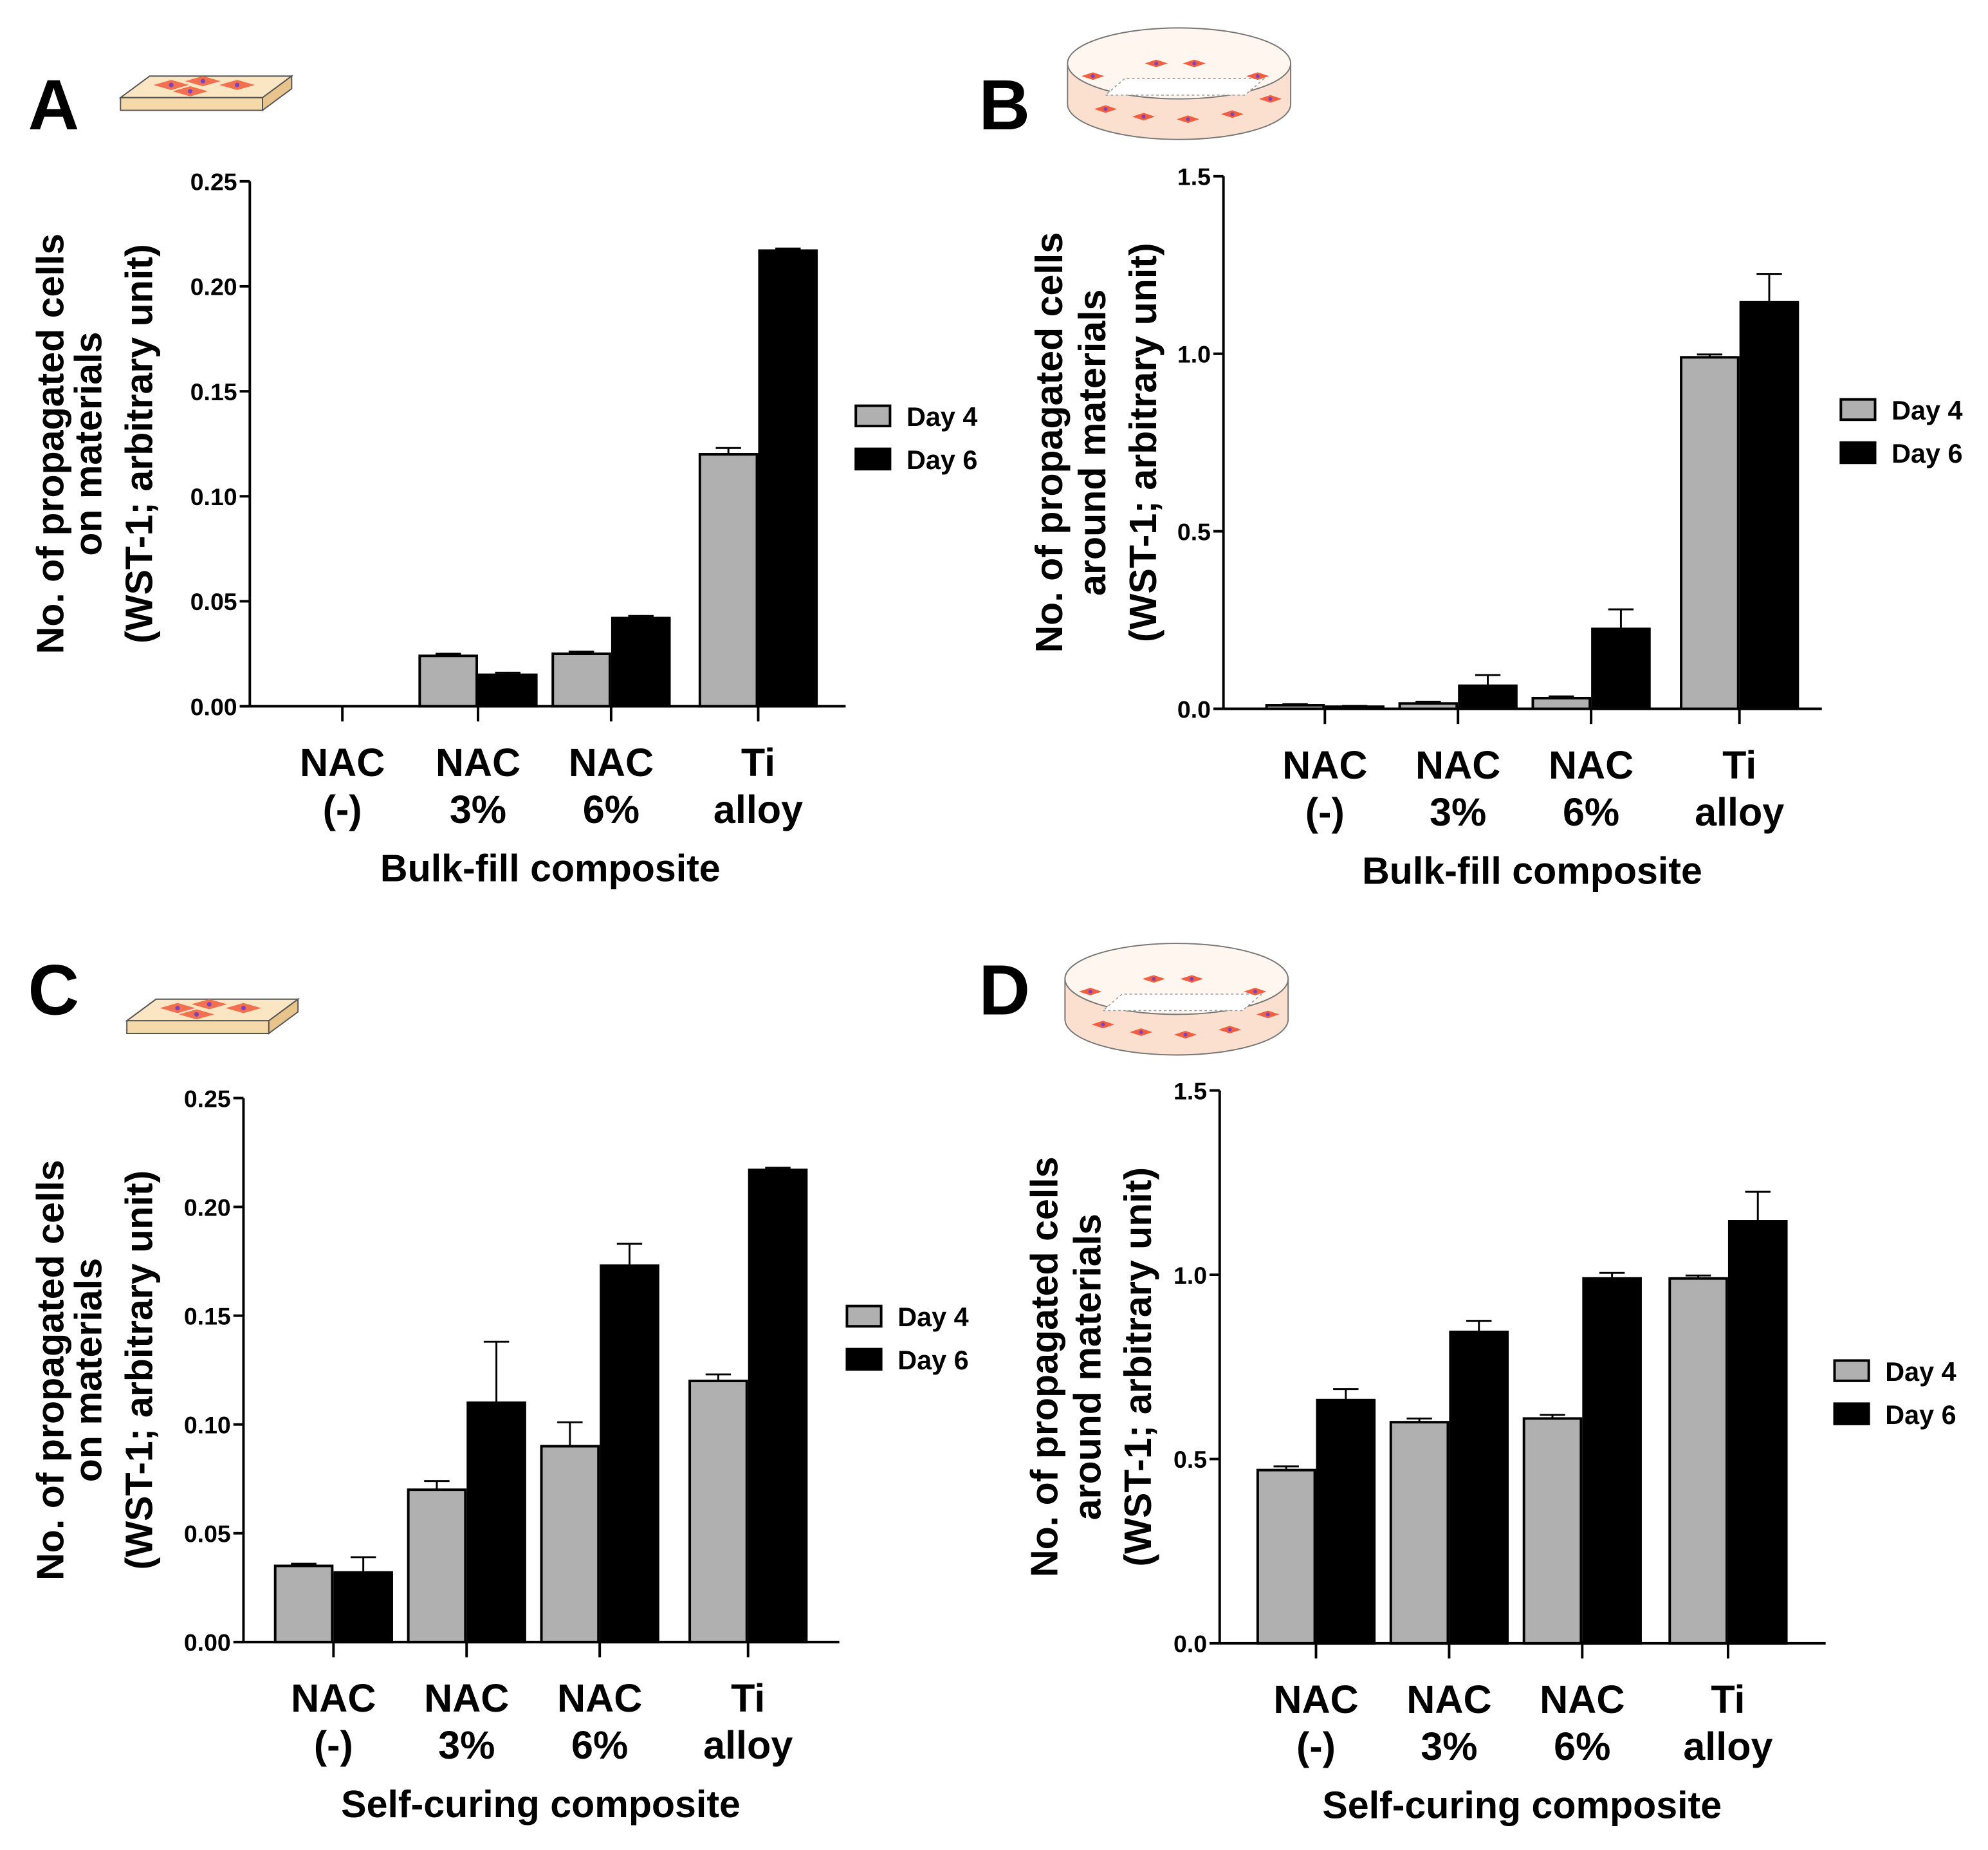  What do you see at coordinates (1532, 870) in the screenshot?
I see `x-axis-label: Bulk-fill composite` at bounding box center [1532, 870].